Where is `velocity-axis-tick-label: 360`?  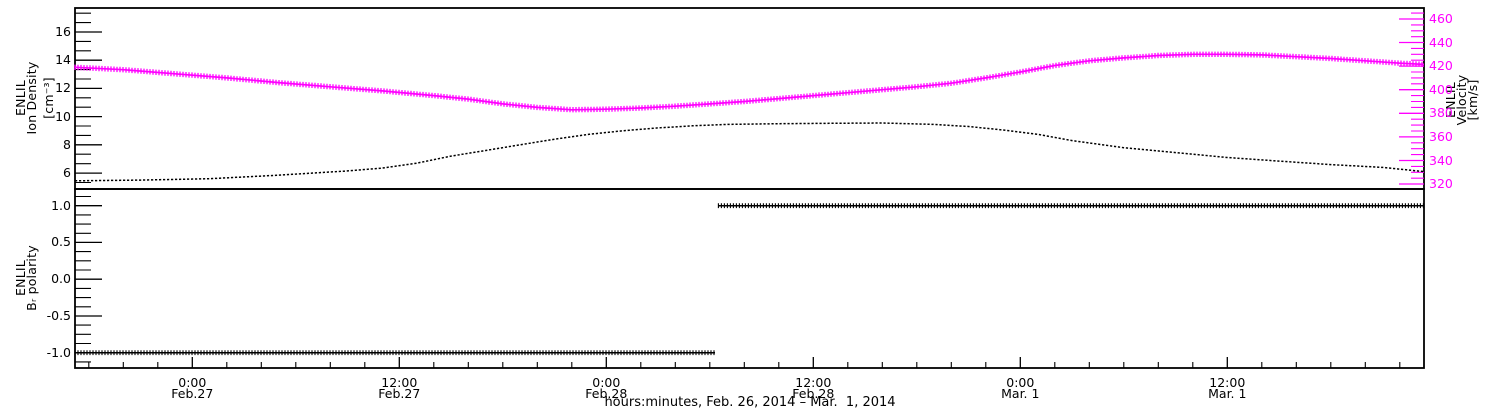
velocity-axis-tick-label: 360 is located at coordinates (1441, 136).